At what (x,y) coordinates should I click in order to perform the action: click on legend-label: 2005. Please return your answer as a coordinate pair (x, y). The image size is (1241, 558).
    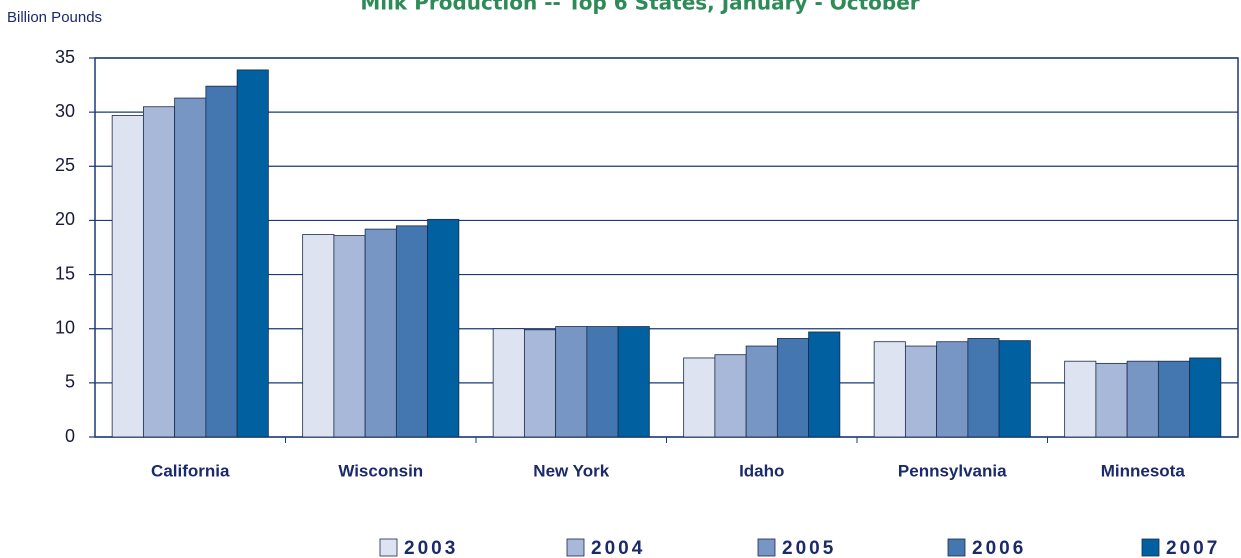
    Looking at the image, I should click on (809, 548).